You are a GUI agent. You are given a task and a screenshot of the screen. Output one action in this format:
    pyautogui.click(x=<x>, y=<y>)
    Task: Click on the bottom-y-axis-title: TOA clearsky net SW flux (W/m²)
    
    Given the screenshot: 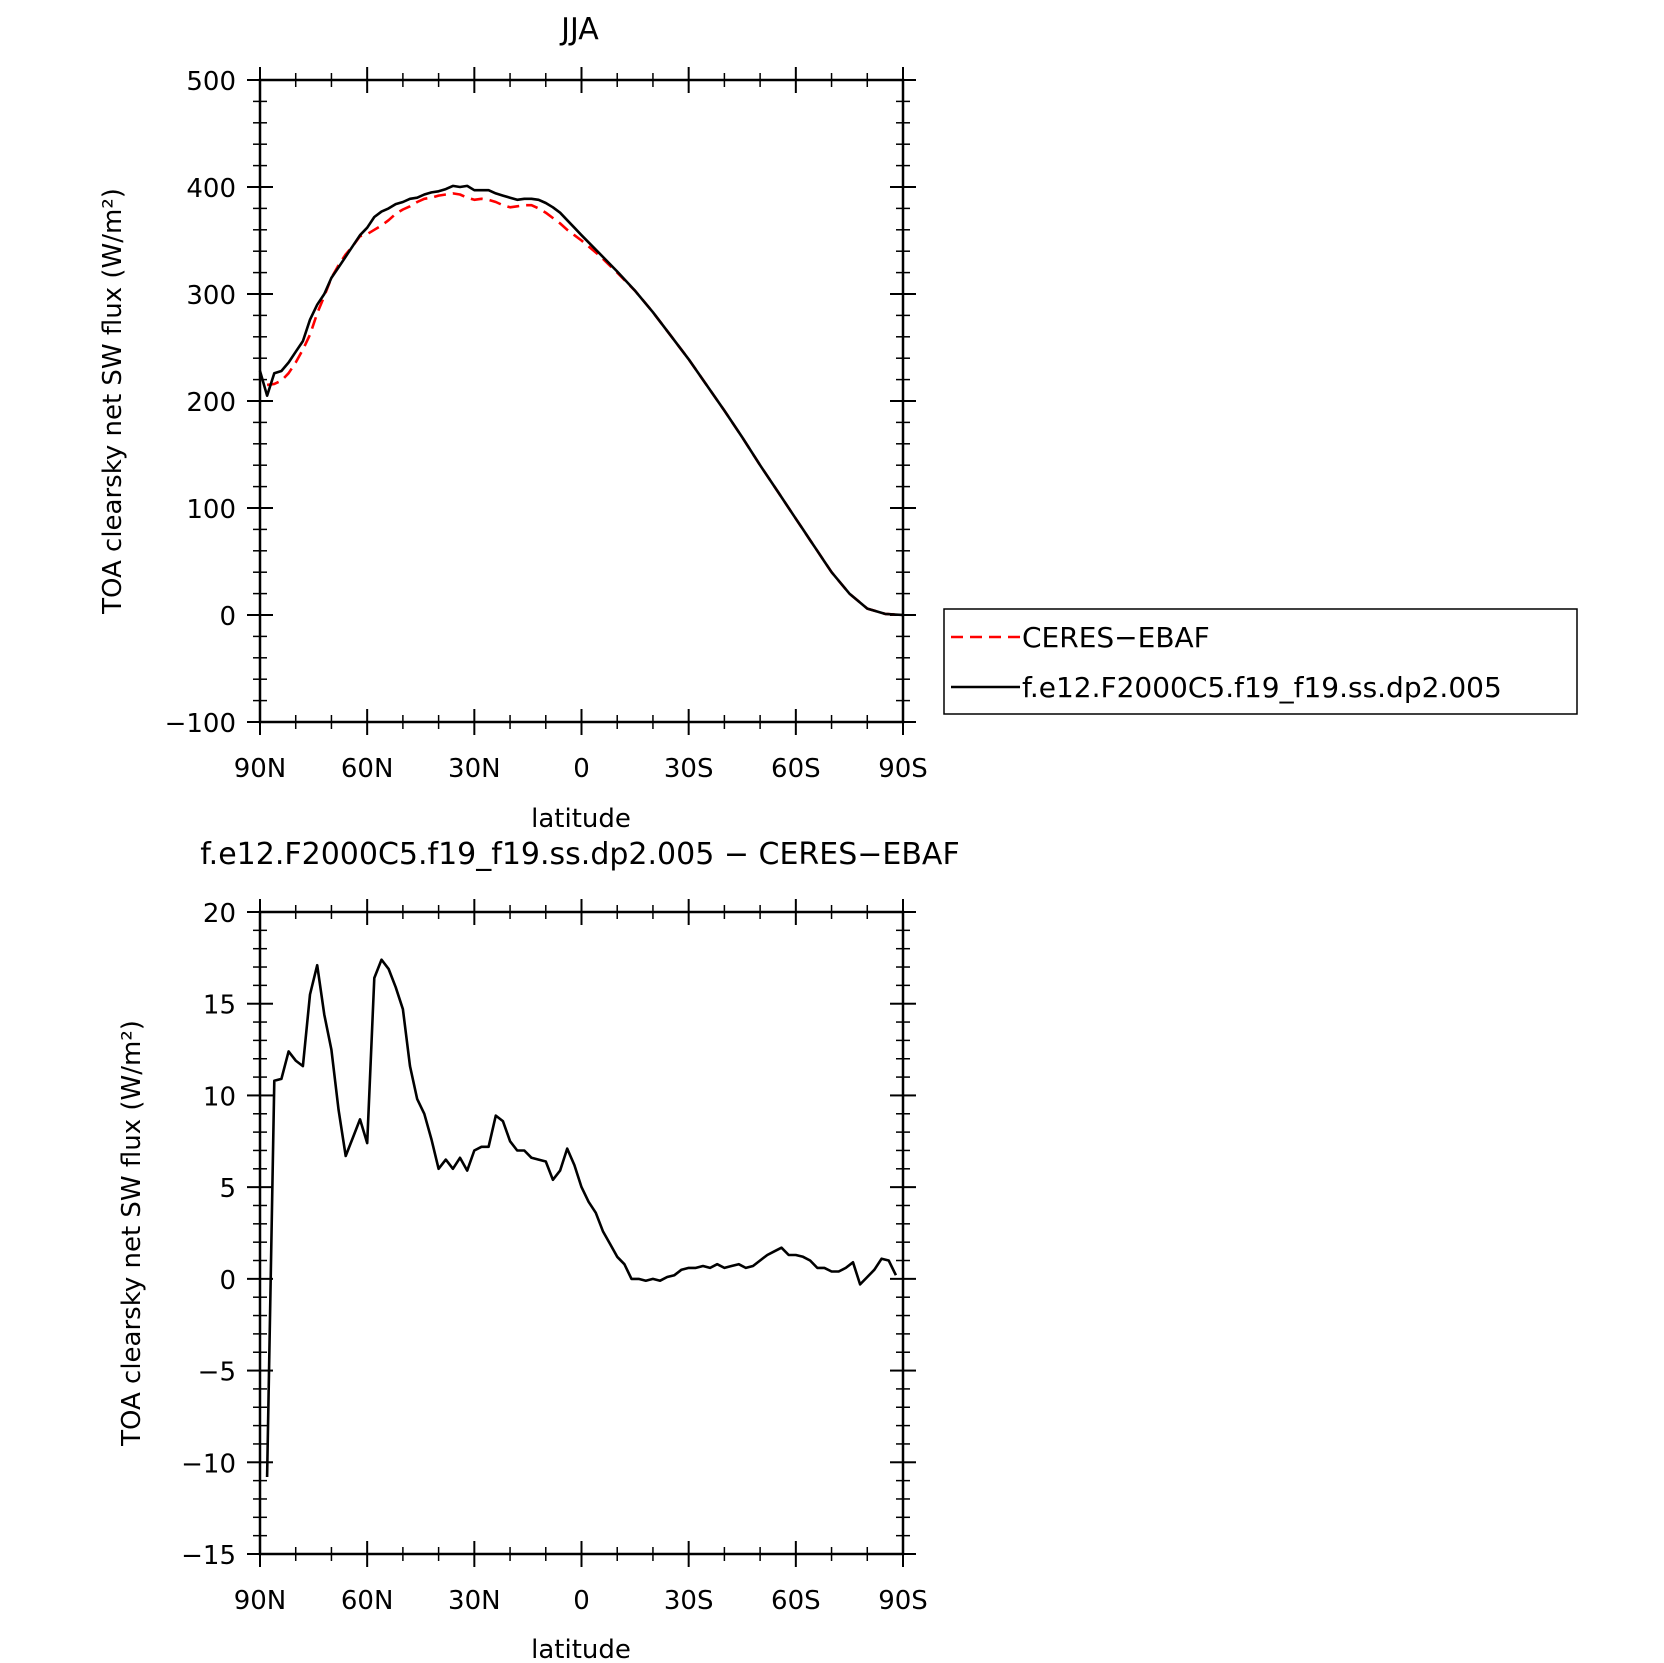 What is the action you would take?
    pyautogui.click(x=132, y=1233)
    